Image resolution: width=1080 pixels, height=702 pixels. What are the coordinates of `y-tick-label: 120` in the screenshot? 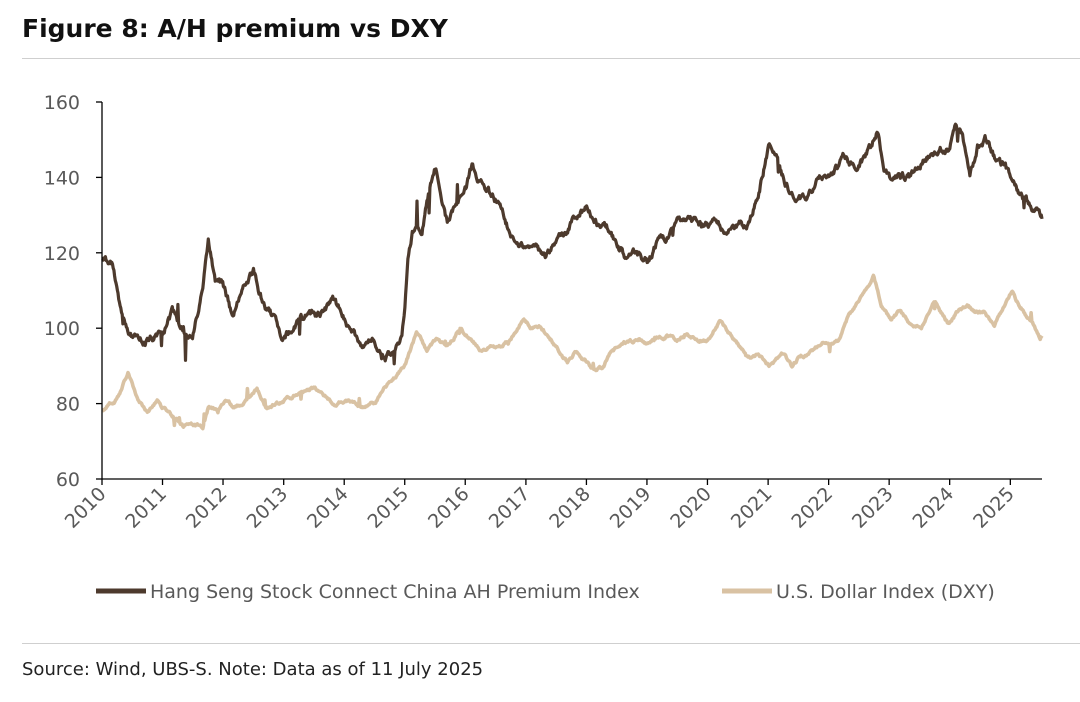 It's located at (62, 254).